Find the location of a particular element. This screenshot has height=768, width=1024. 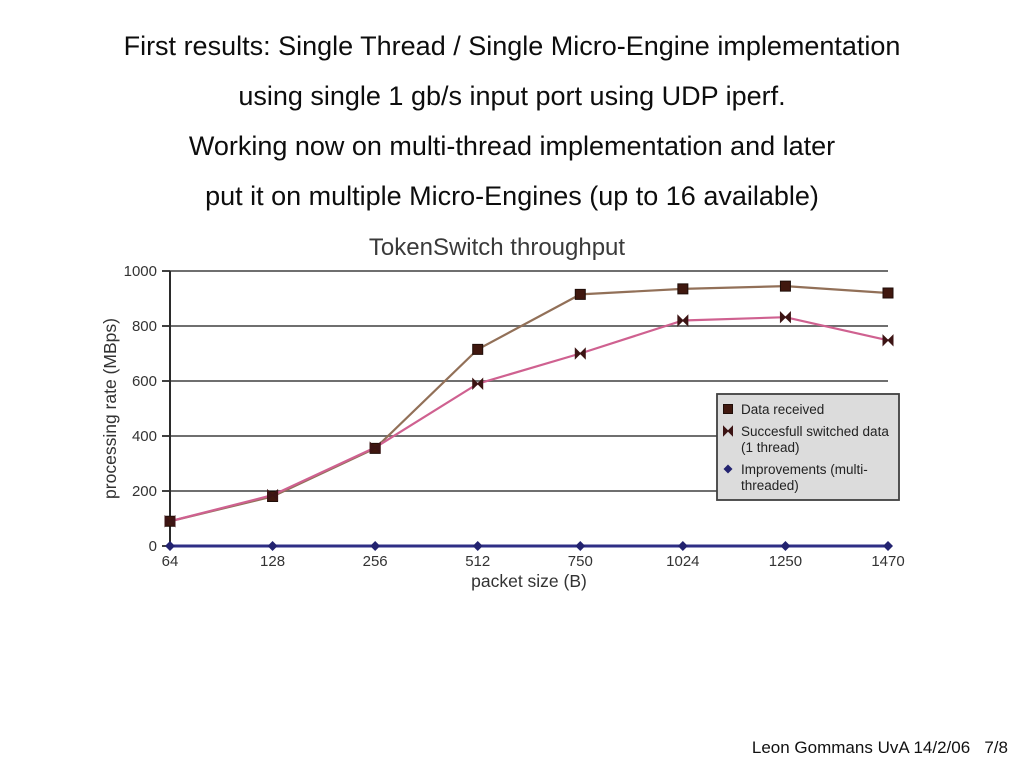

y-axis-label: processing rate (MBps) is located at coordinates (110, 408).